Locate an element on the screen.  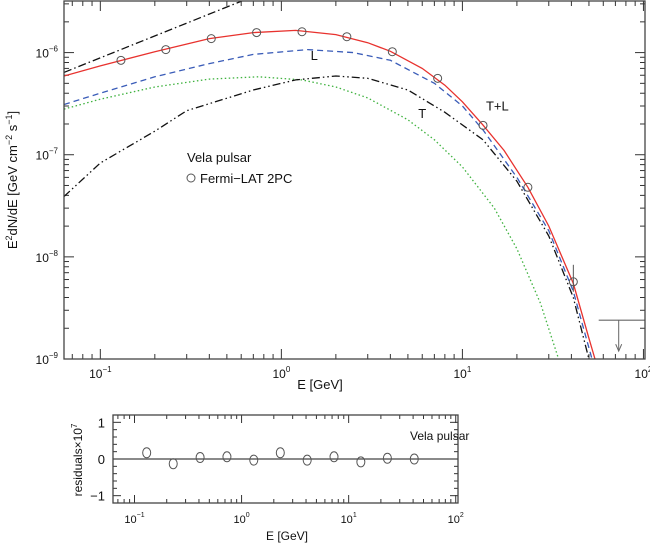
legend-title: Vela pulsar is located at coordinates (219, 157).